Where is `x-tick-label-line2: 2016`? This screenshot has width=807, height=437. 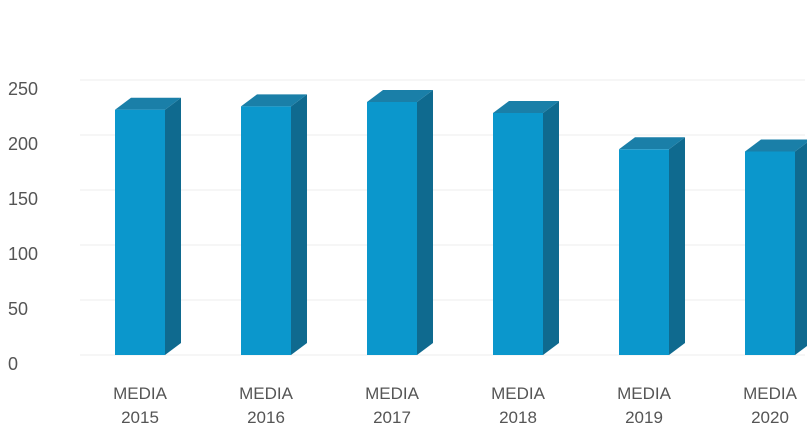 x-tick-label-line2: 2016 is located at coordinates (266, 417).